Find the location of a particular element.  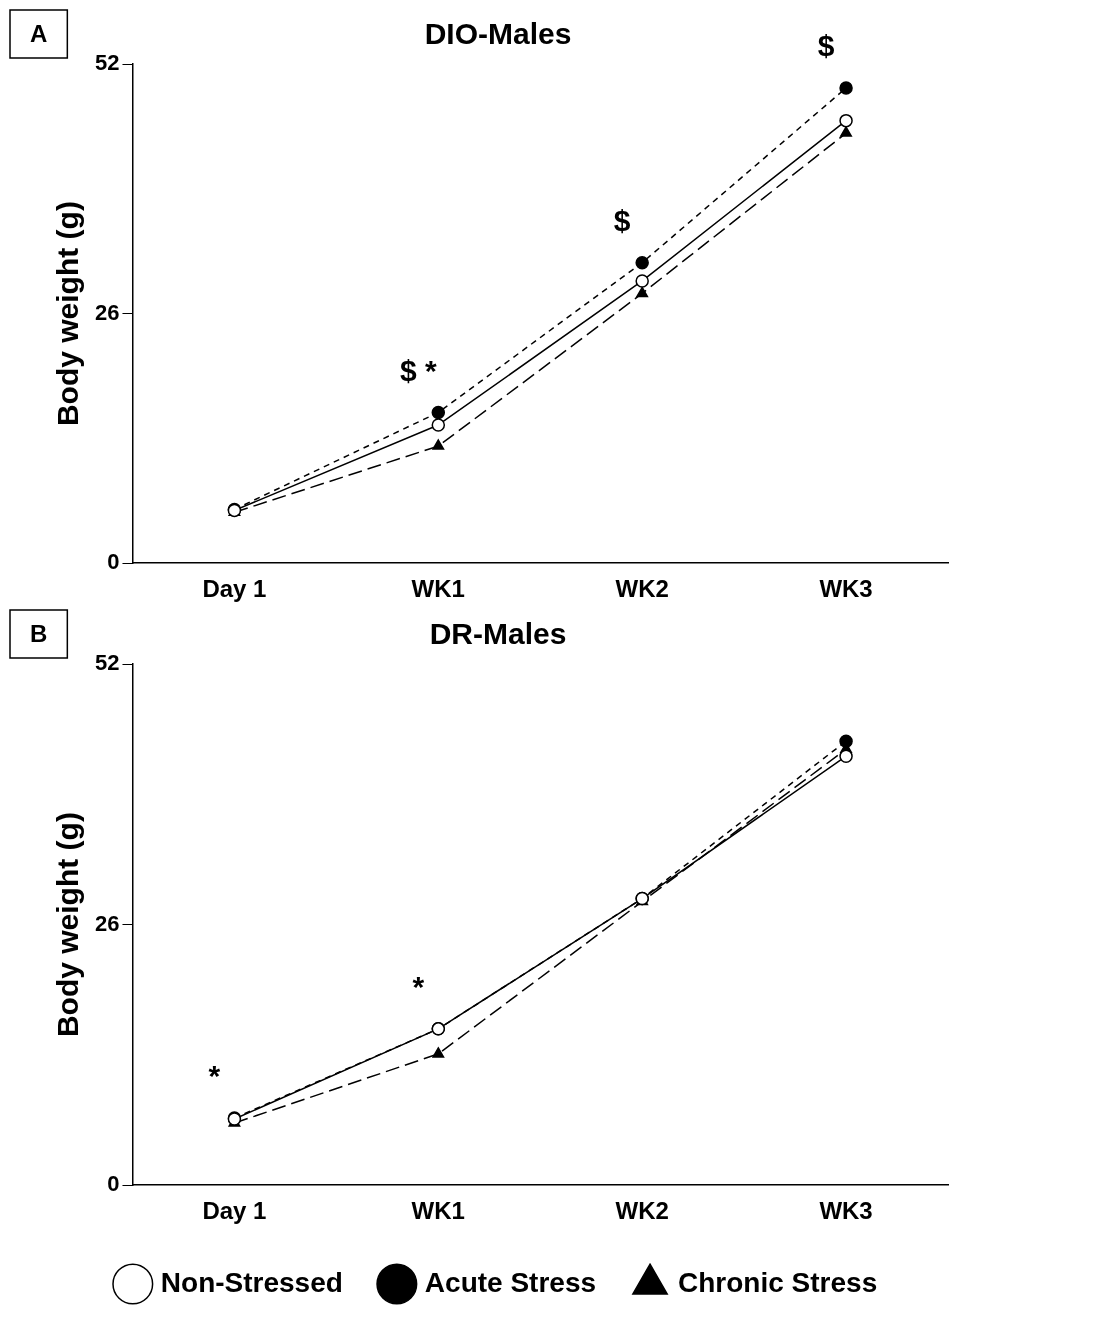

annotation: $ * is located at coordinates (418, 370).